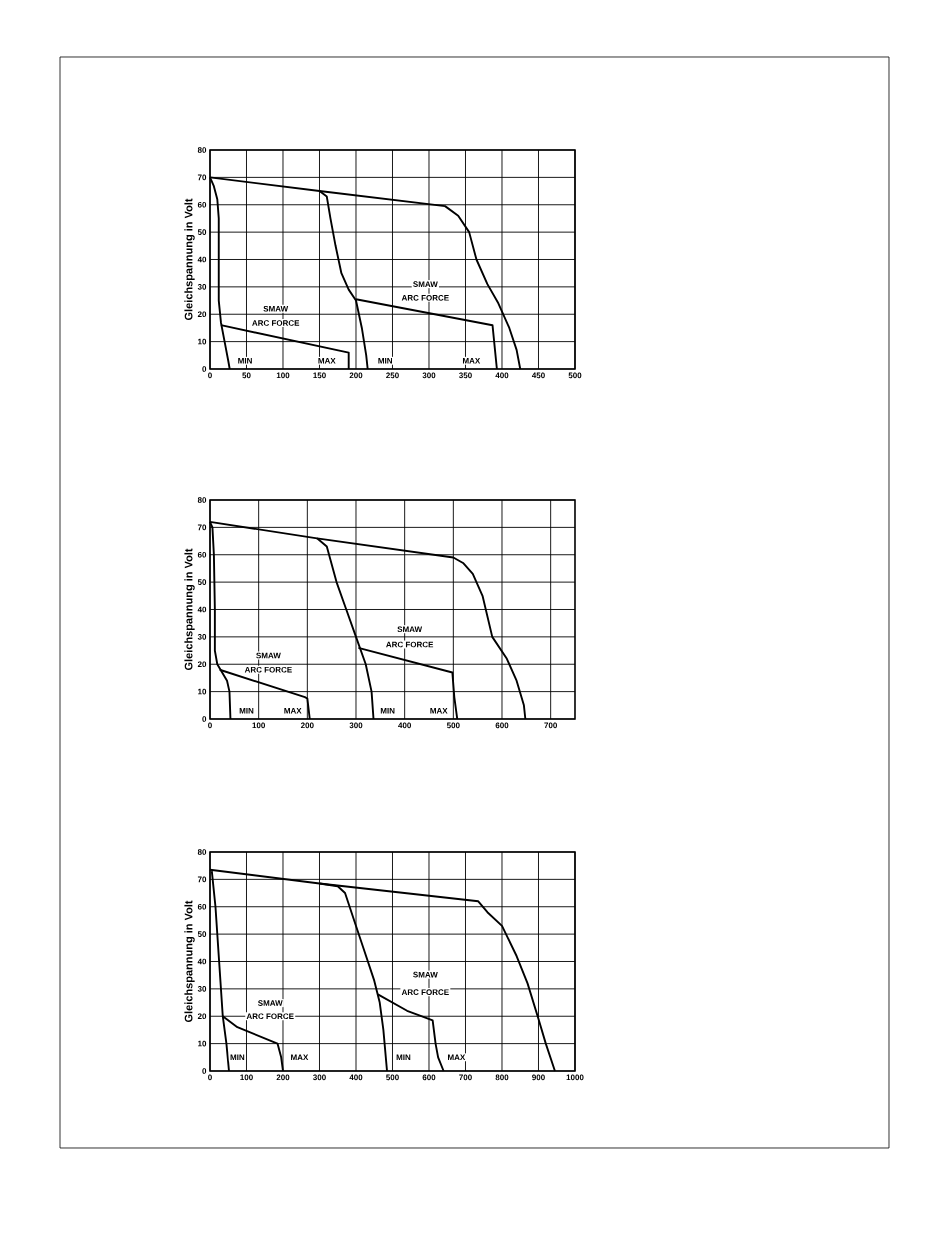 This screenshot has width=950, height=1248. Describe the element at coordinates (392, 375) in the screenshot. I see `x-tick-label: 250` at that location.